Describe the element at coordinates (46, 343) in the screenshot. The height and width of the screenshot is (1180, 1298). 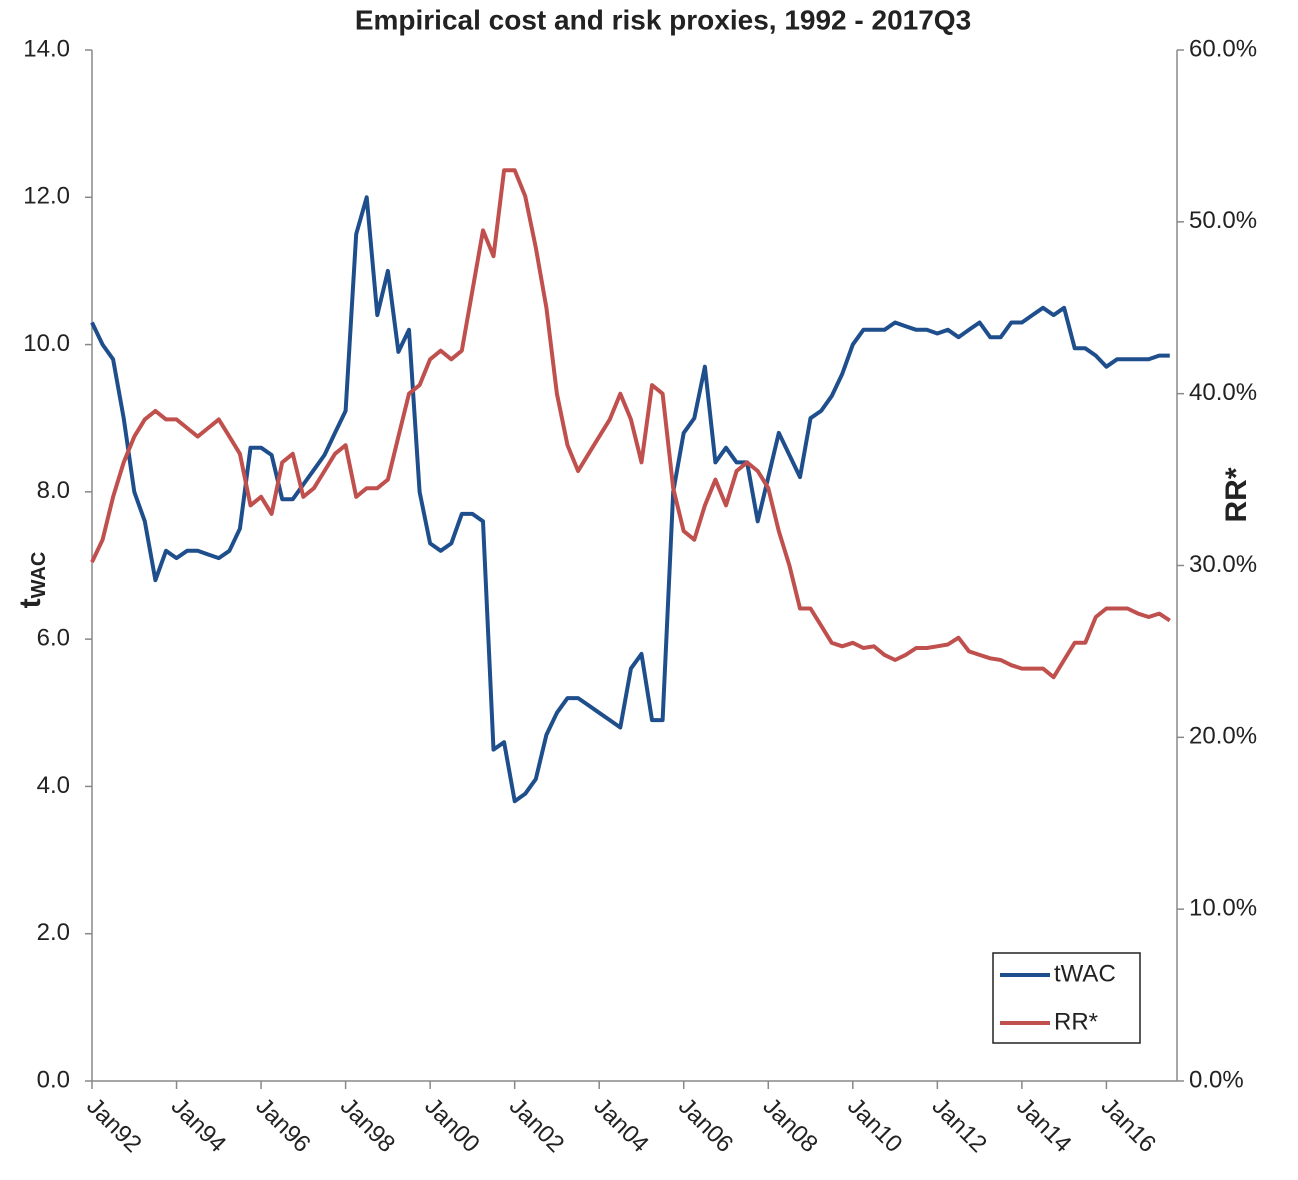
I see `y-tick-label: 10.0` at that location.